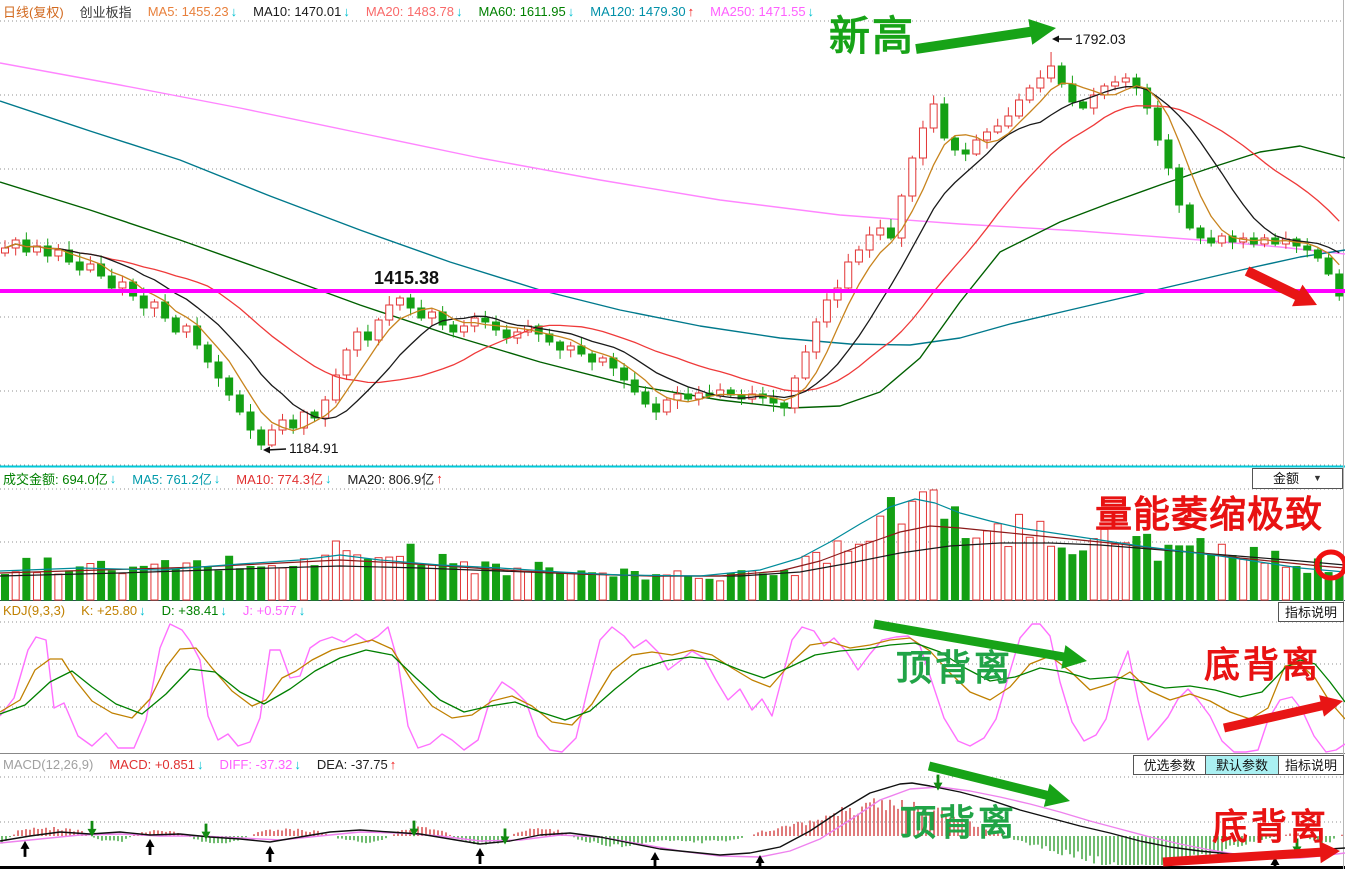 Image resolution: width=1345 pixels, height=869 pixels. Describe the element at coordinates (459, 11) in the screenshot. I see `ma20-trend-arrow-icon: ↓` at that location.